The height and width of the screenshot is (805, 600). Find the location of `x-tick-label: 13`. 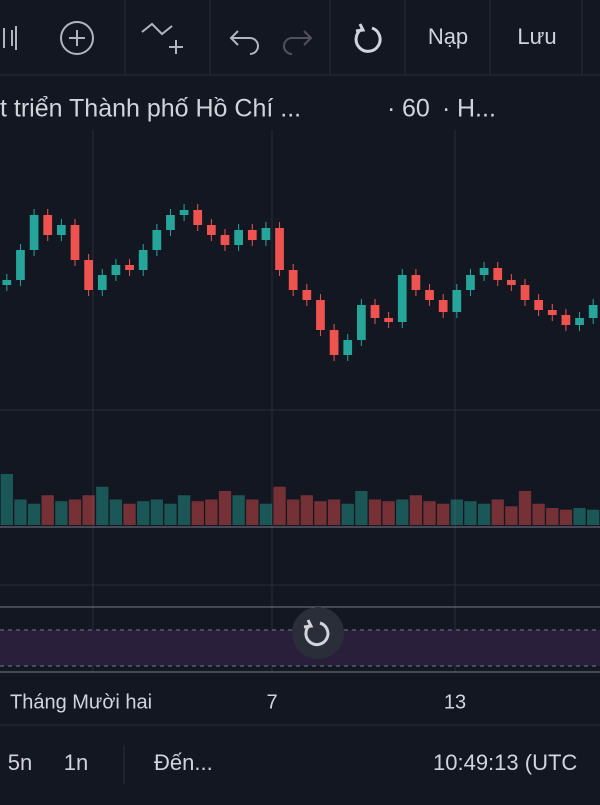

x-tick-label: 13 is located at coordinates (455, 702).